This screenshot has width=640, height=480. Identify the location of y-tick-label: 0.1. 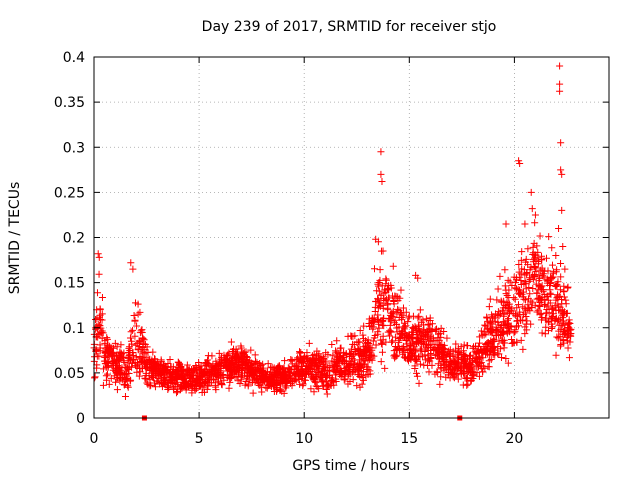
(74, 329).